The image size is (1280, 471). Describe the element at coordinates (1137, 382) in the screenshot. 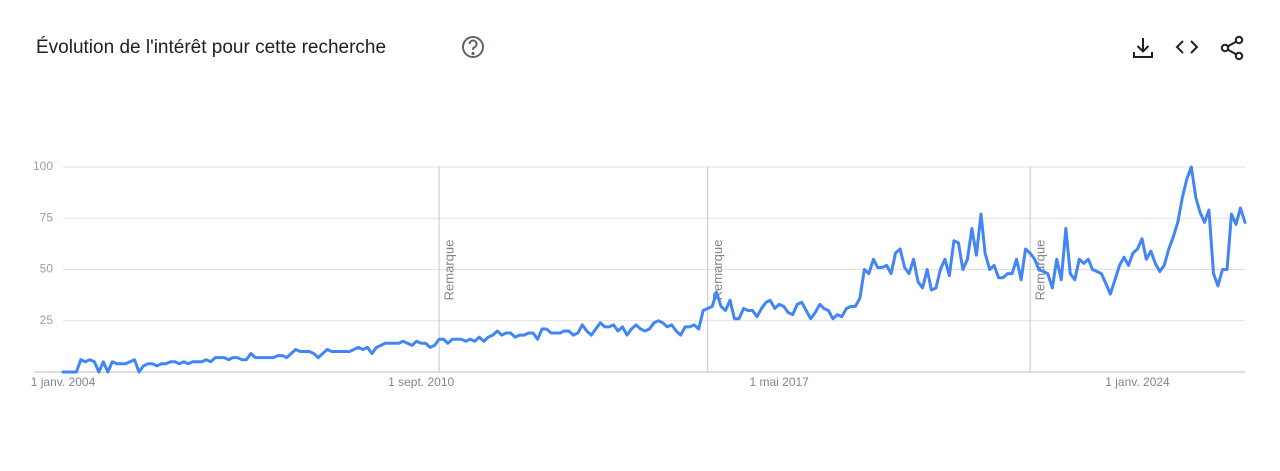

I see `x-tick-label: 1 janv. 2024` at that location.